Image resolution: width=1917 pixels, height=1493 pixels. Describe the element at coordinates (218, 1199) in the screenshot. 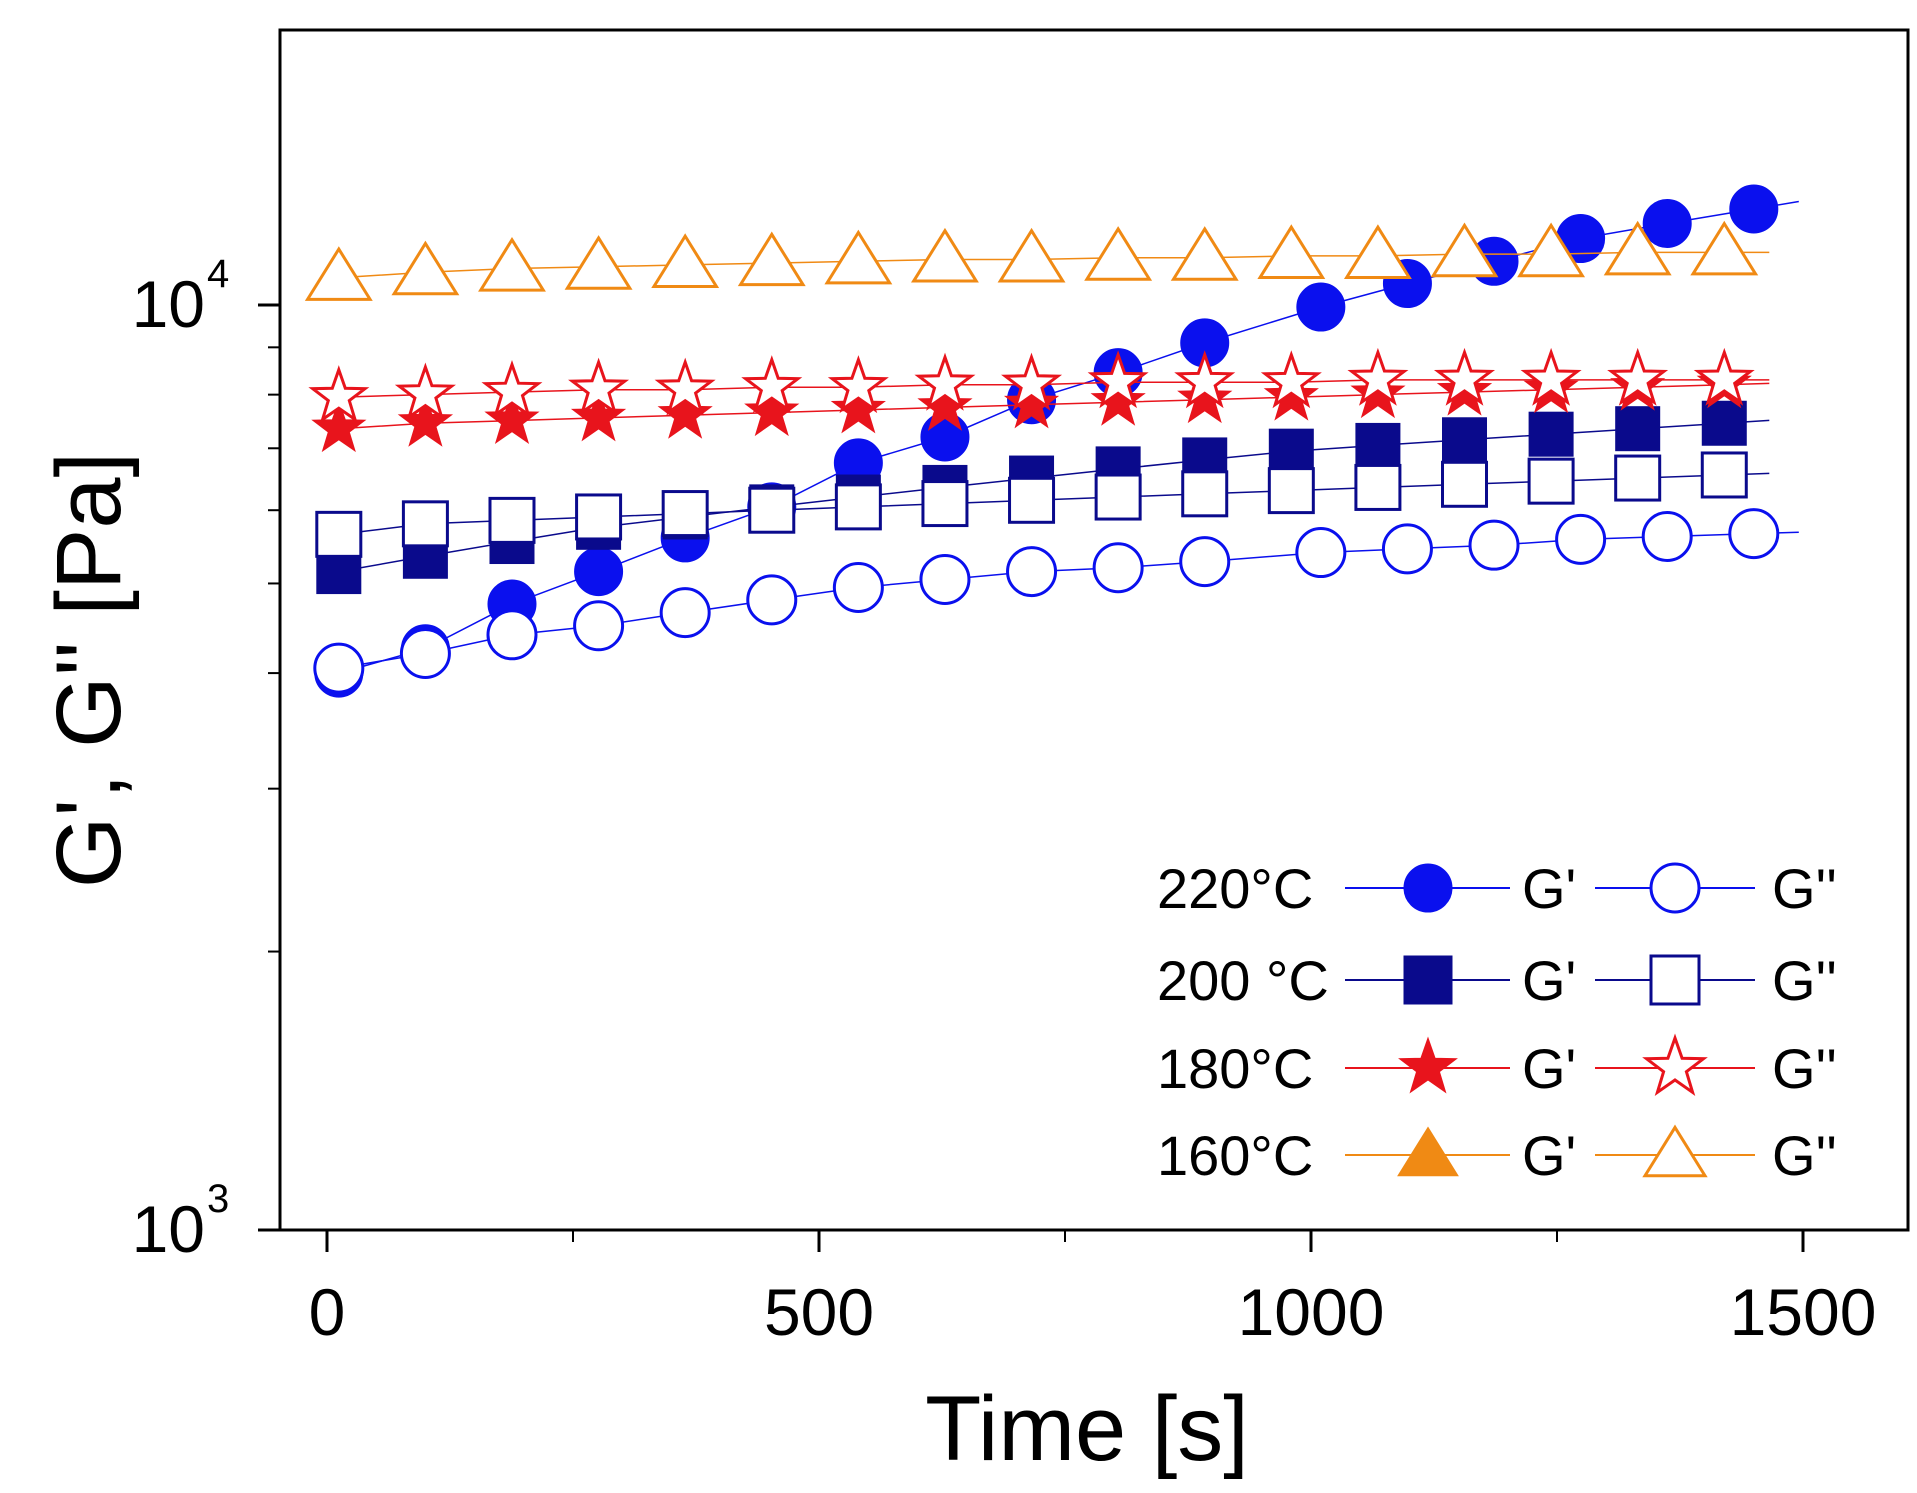

I see `y-tick-exponent: 3` at that location.